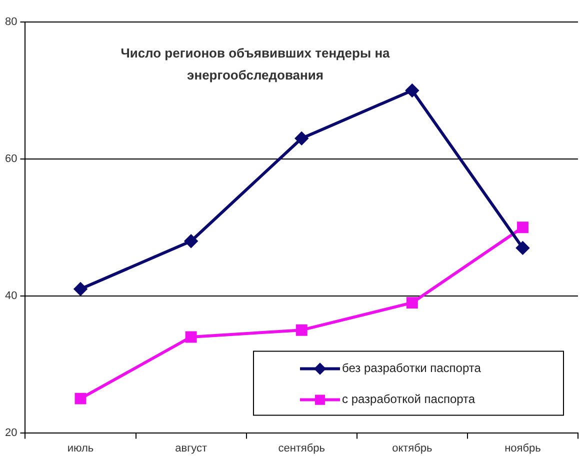  Describe the element at coordinates (80, 448) in the screenshot. I see `x-tick-label: июль` at that location.